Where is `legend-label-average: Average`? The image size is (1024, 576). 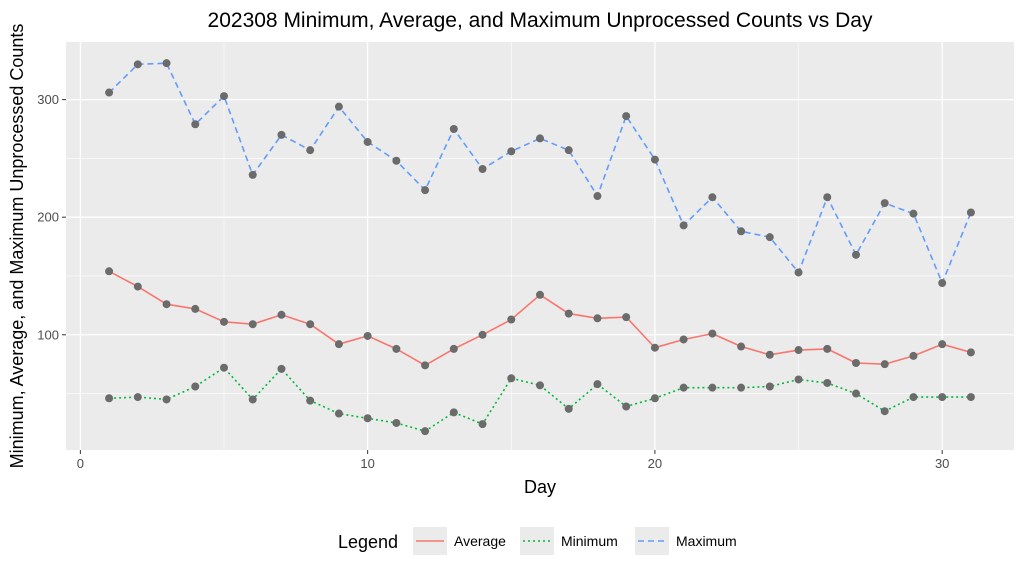 legend-label-average: Average is located at coordinates (480, 541).